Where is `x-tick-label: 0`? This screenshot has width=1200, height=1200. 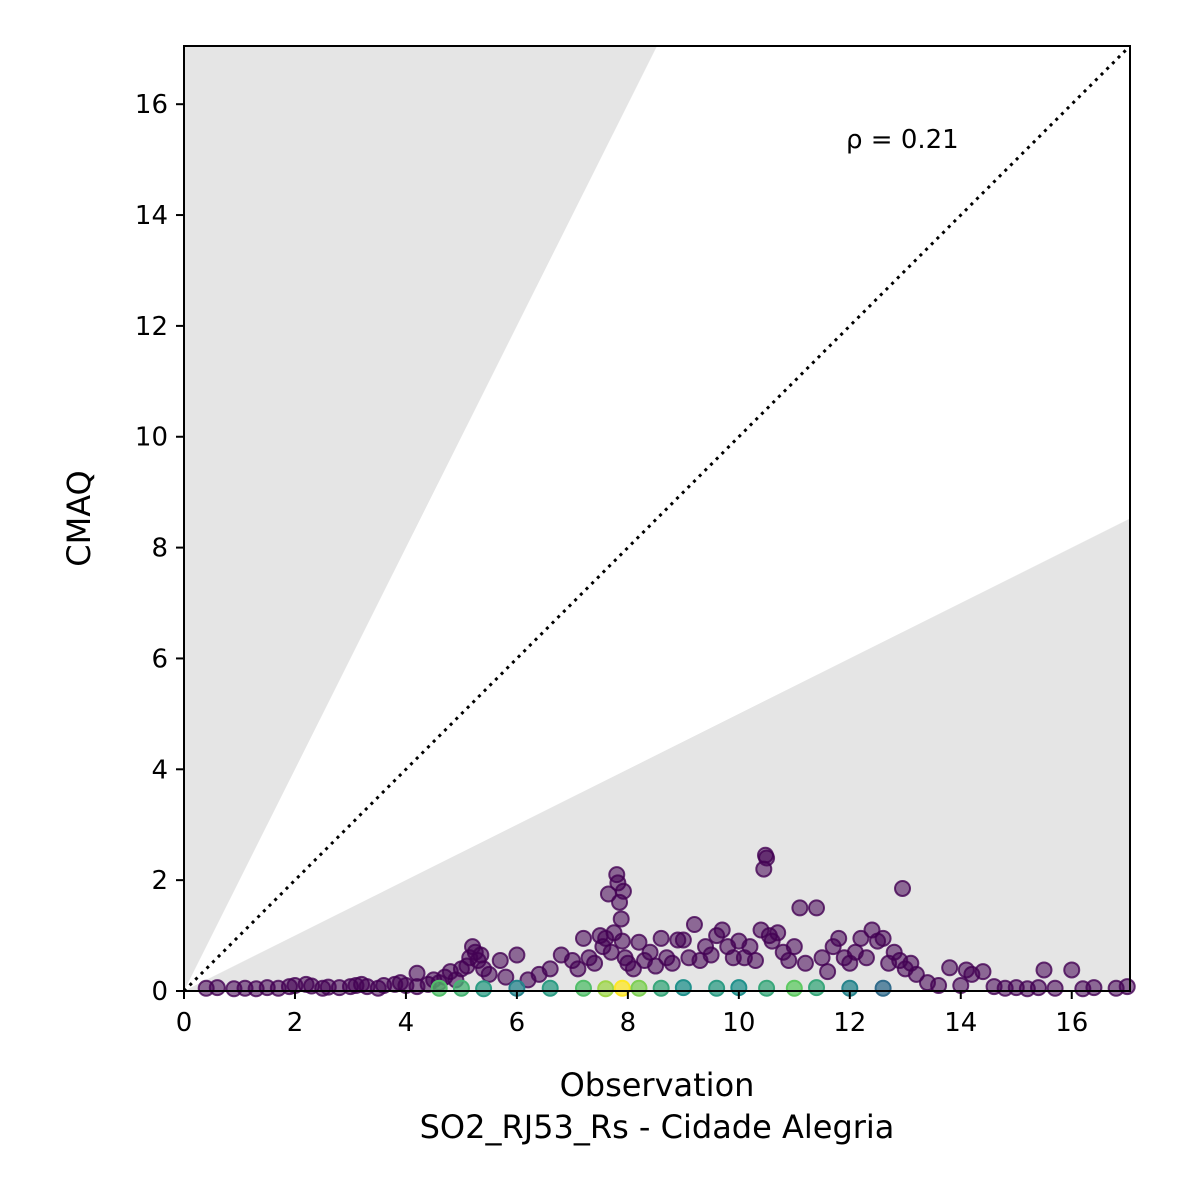
x-tick-label: 0 is located at coordinates (184, 1023).